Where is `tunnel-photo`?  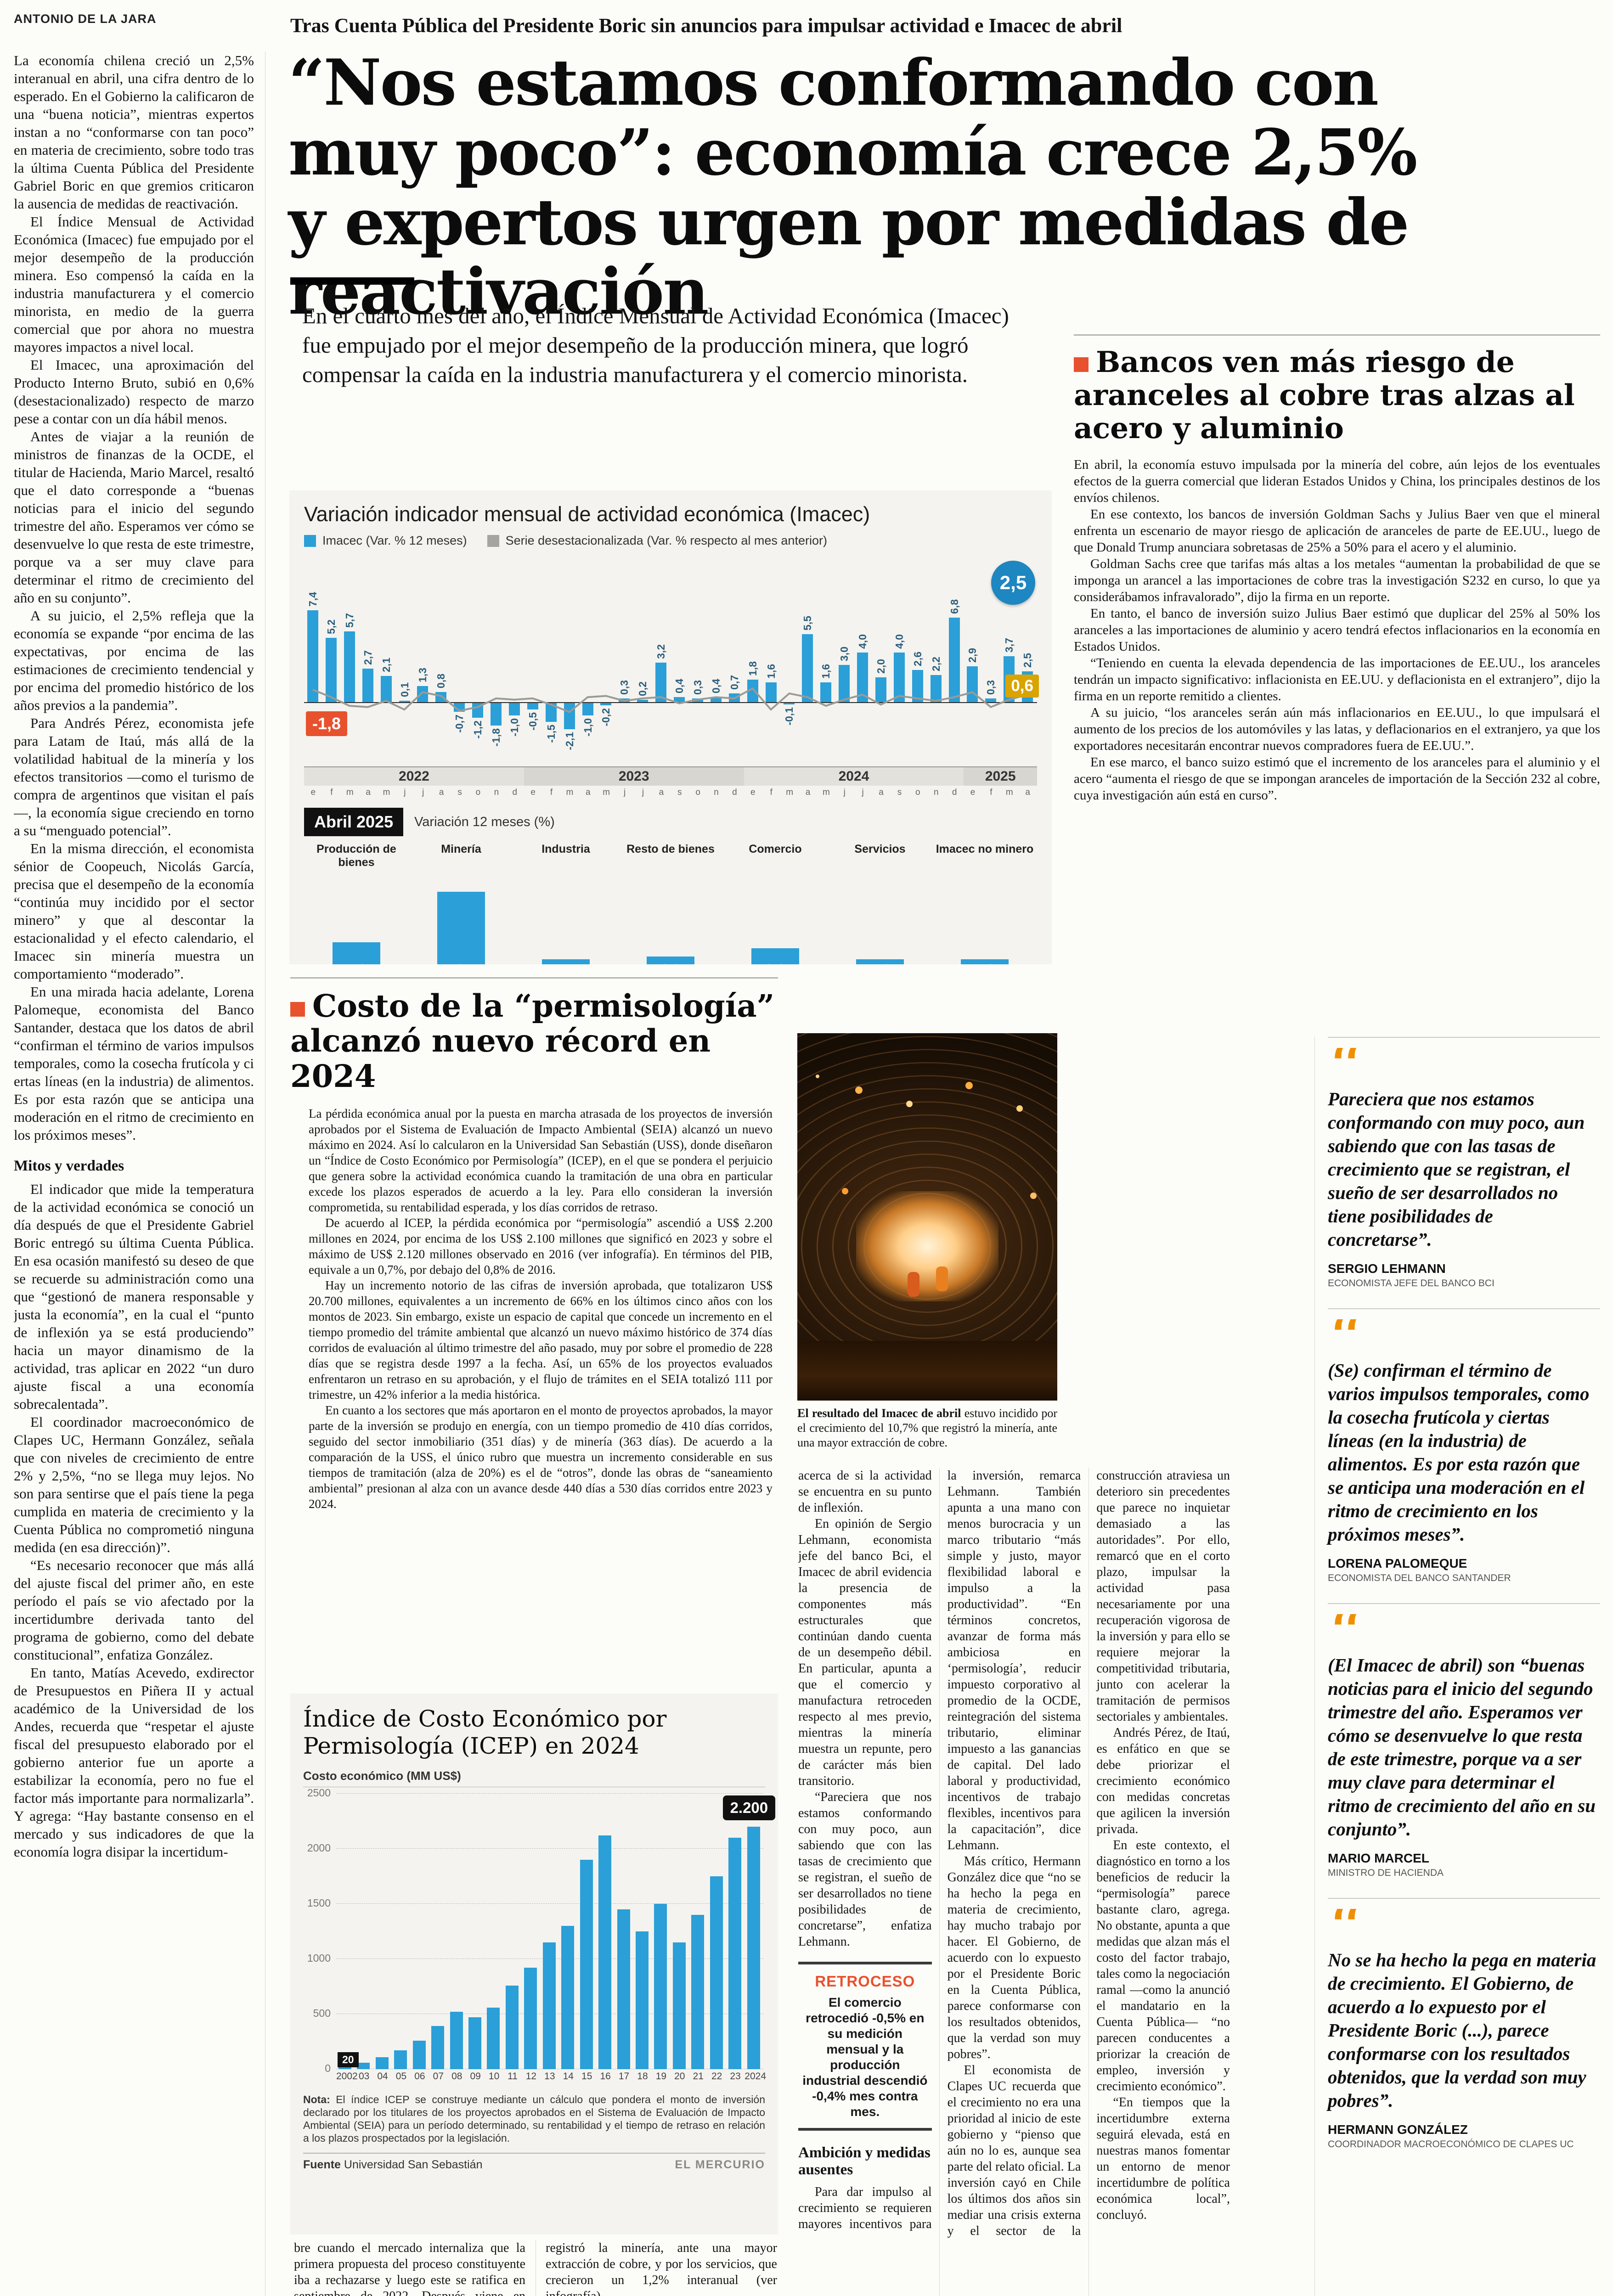
tunnel-photo is located at coordinates (927, 1217).